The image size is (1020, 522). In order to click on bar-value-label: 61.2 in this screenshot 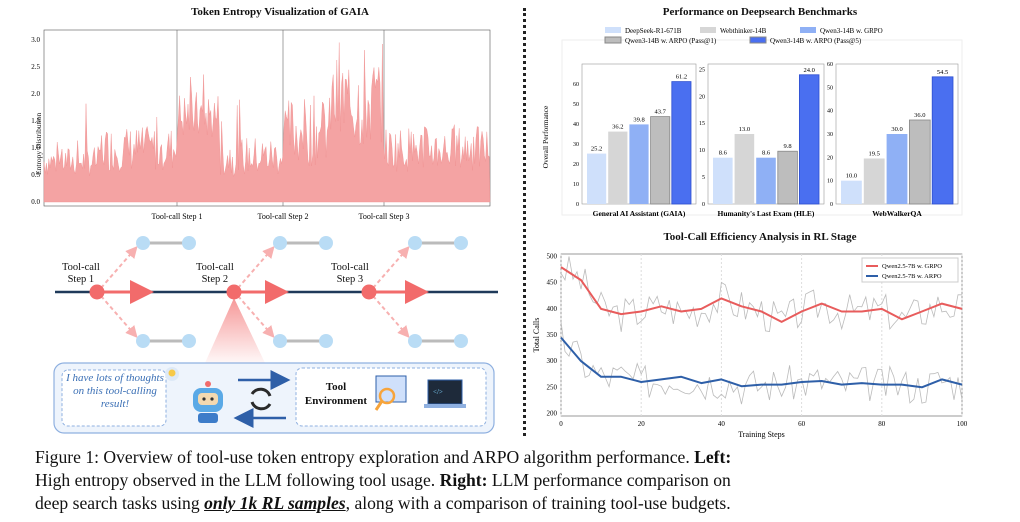, I will do `click(681, 77)`.